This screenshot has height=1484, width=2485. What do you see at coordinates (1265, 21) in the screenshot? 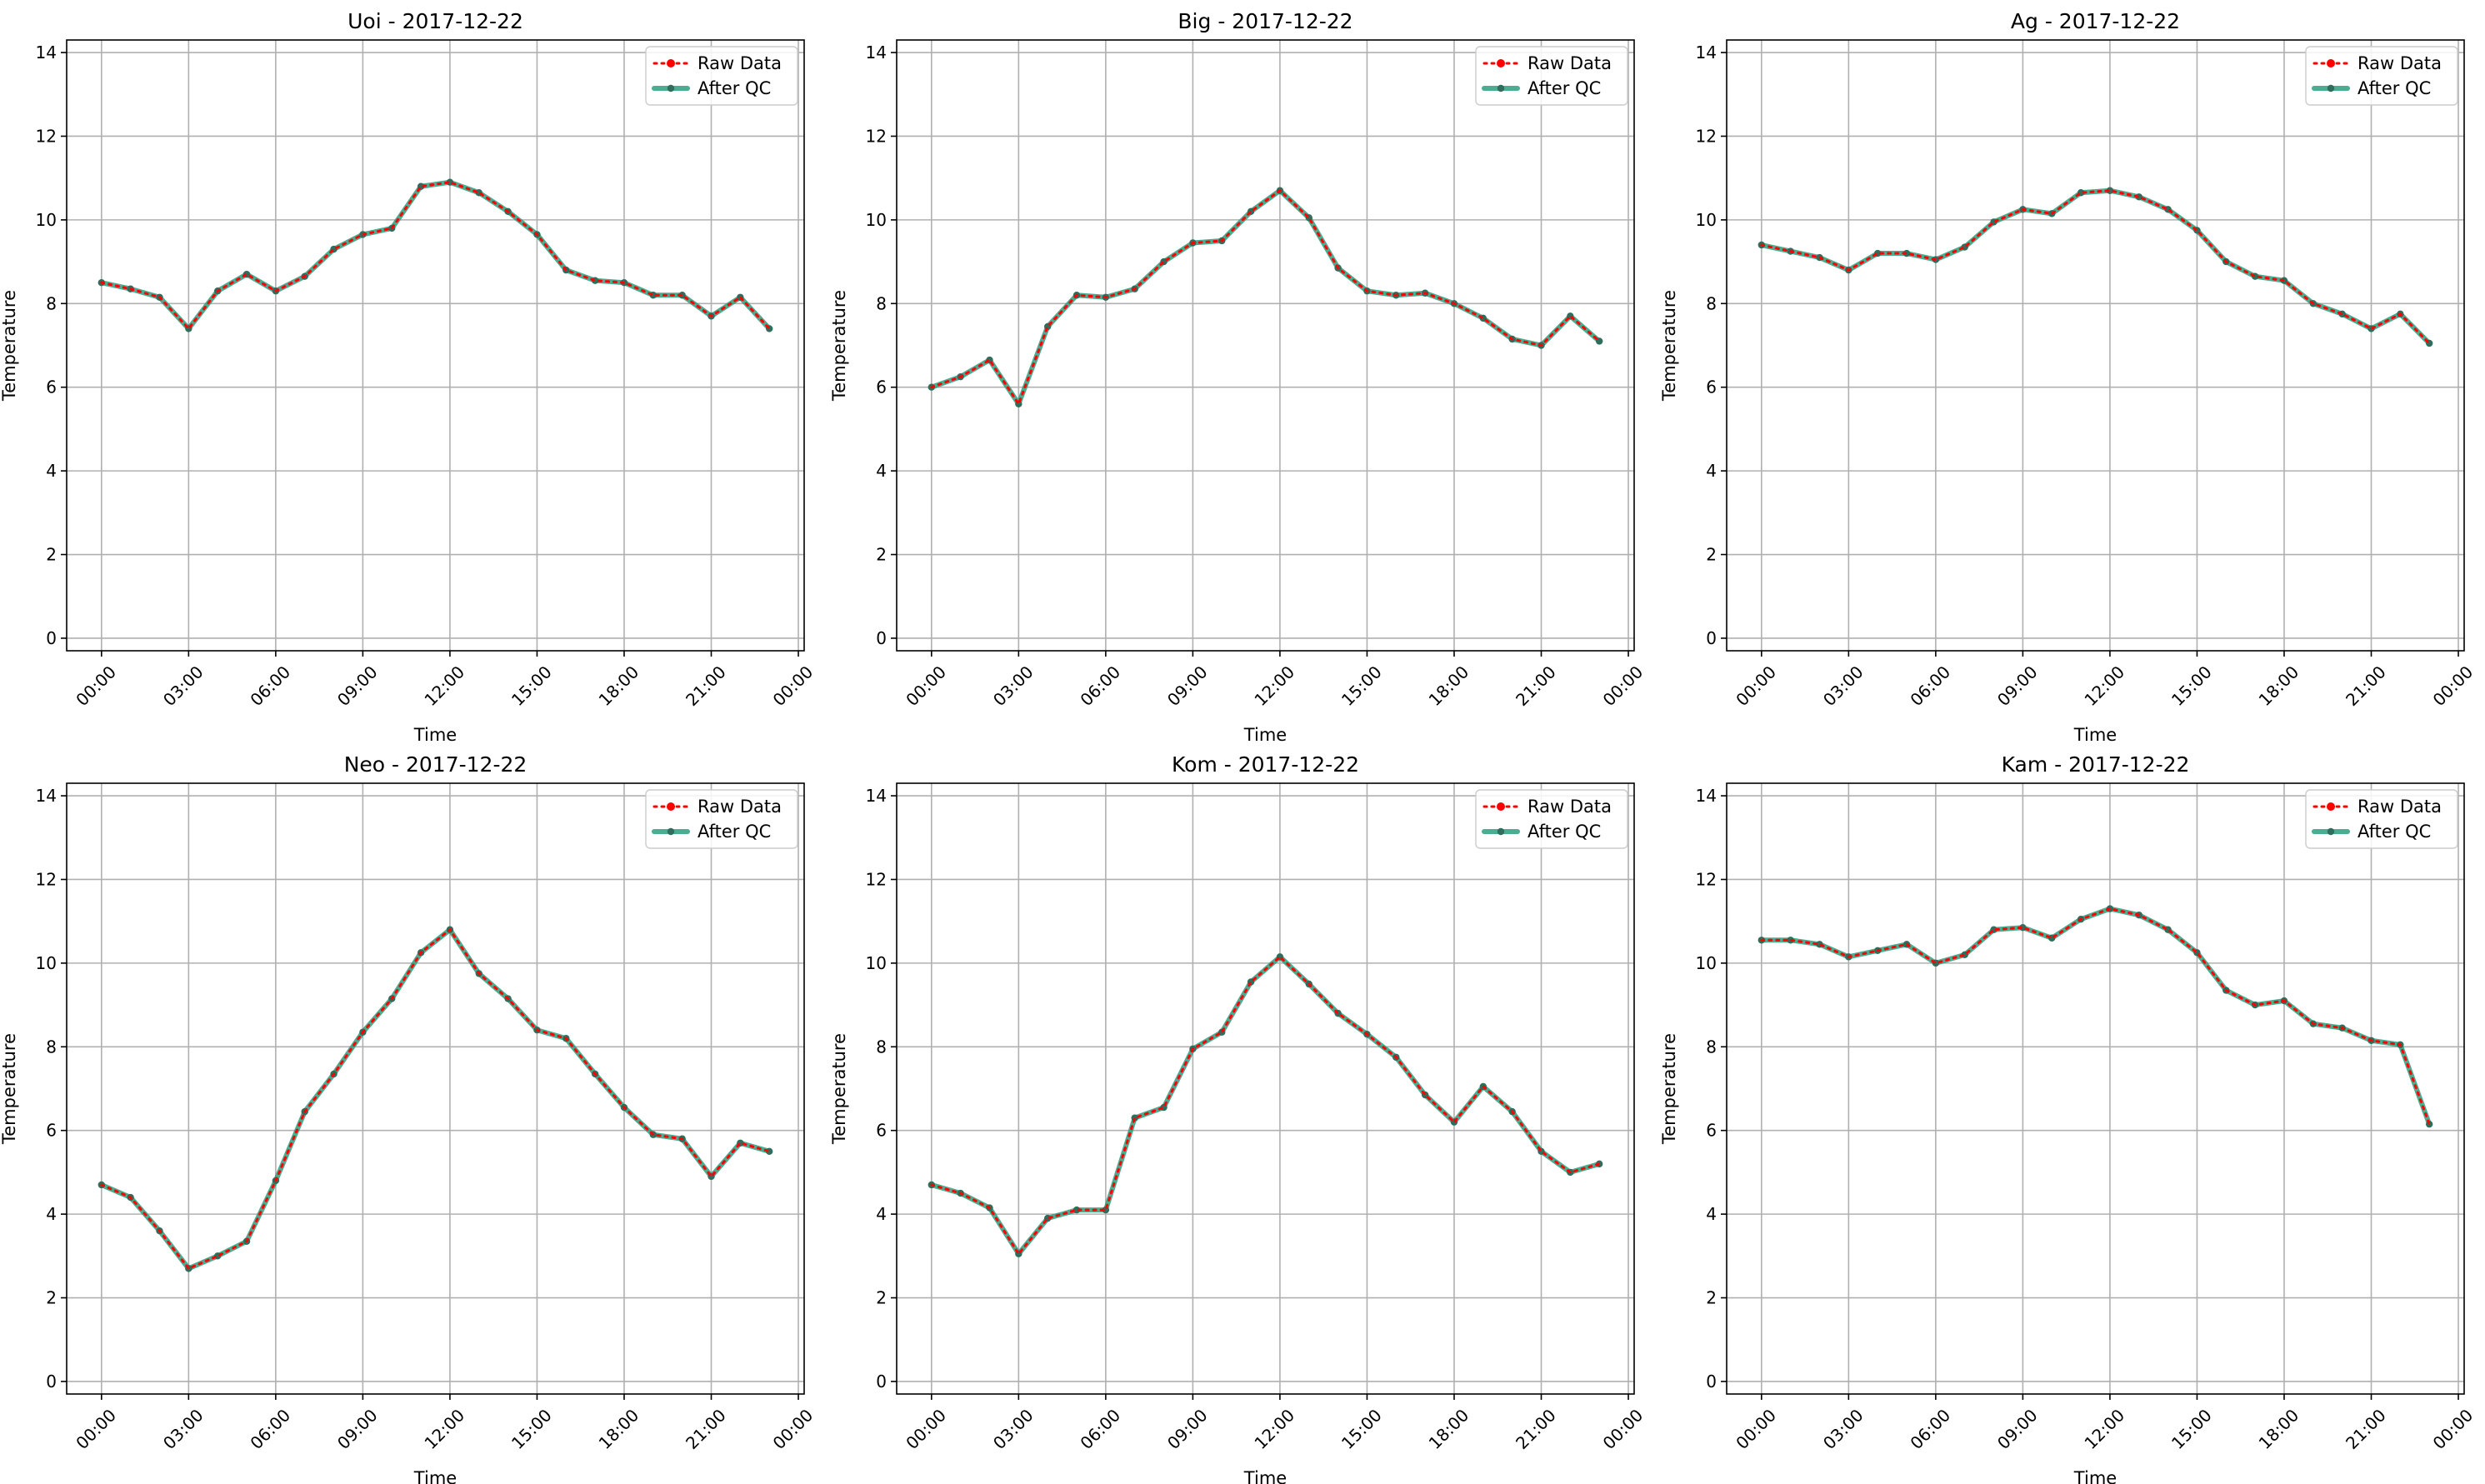
I see `chart-title: Big - 2017-12-22` at bounding box center [1265, 21].